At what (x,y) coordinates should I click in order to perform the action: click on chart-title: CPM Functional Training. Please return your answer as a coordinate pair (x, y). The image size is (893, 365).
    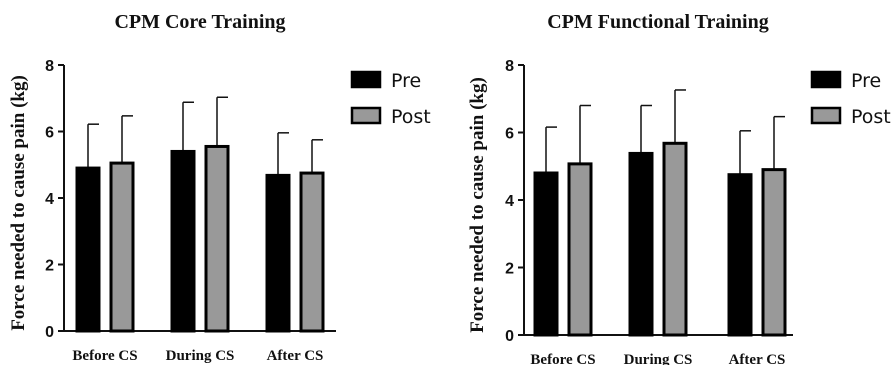
    Looking at the image, I should click on (658, 22).